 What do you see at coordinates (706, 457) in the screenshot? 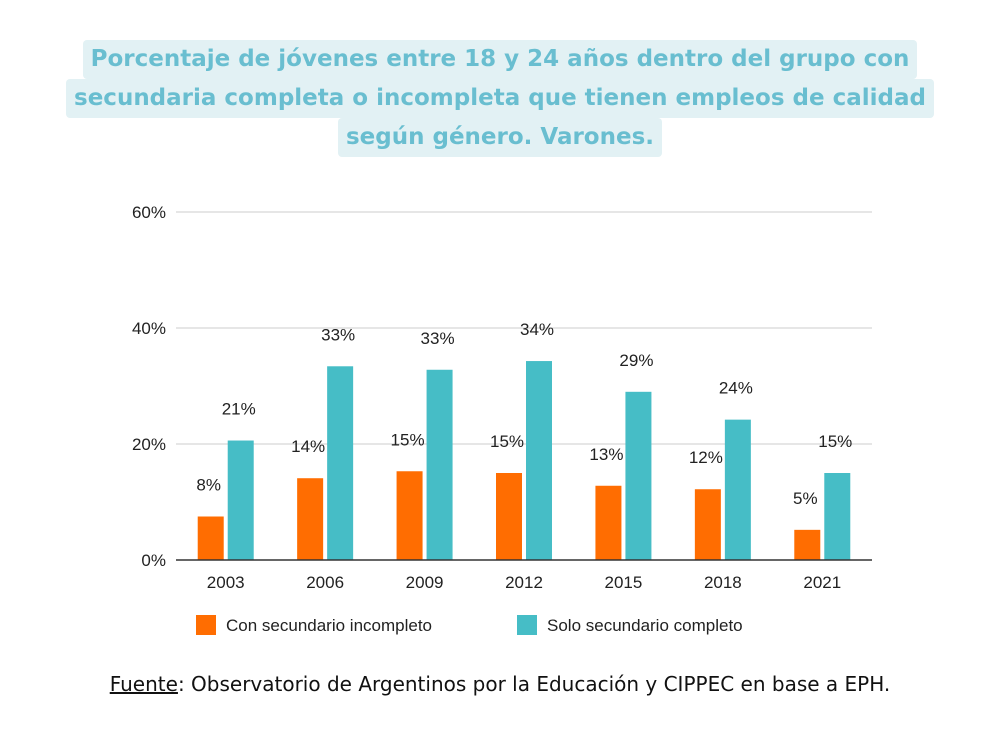
I see `data-label: 12%` at bounding box center [706, 457].